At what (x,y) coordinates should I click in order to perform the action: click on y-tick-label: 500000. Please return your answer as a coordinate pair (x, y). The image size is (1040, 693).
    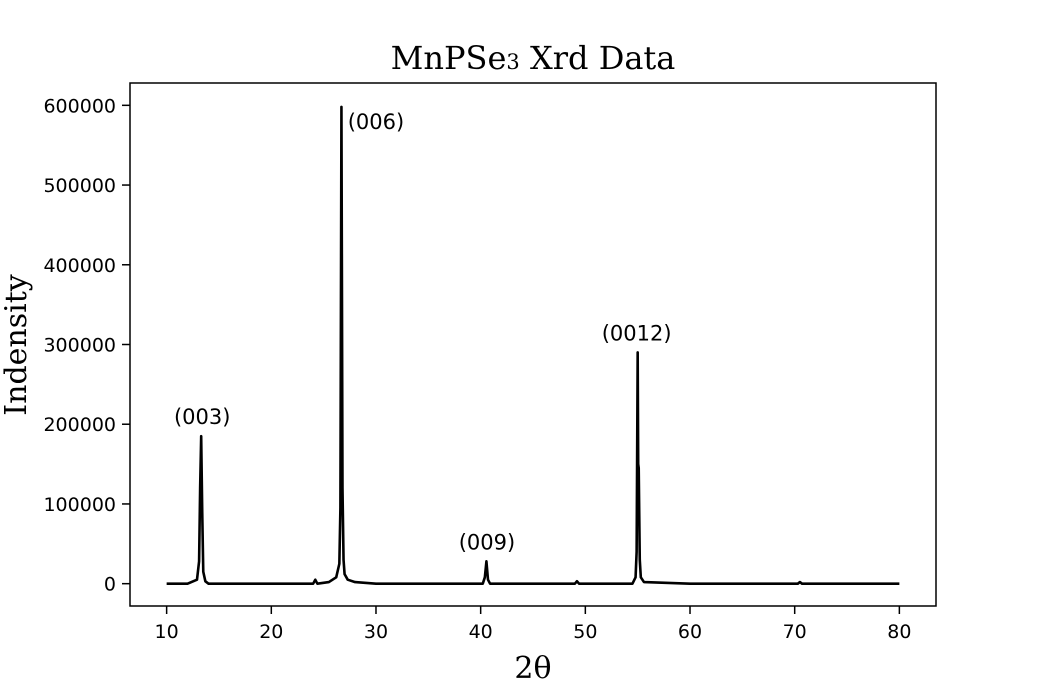
    Looking at the image, I should click on (79, 186).